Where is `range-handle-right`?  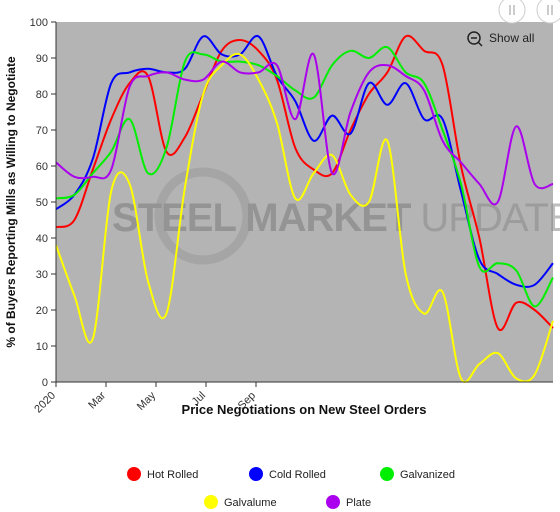 range-handle-right is located at coordinates (548, 12).